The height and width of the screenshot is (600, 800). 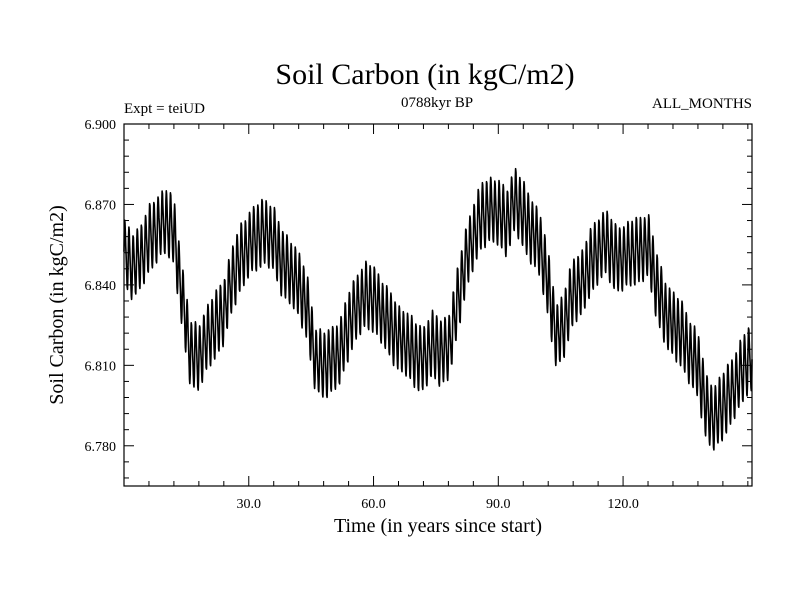 What do you see at coordinates (438, 504) in the screenshot?
I see `x-axis-tick-labels: 30.0 60.0 90.0 120.0` at bounding box center [438, 504].